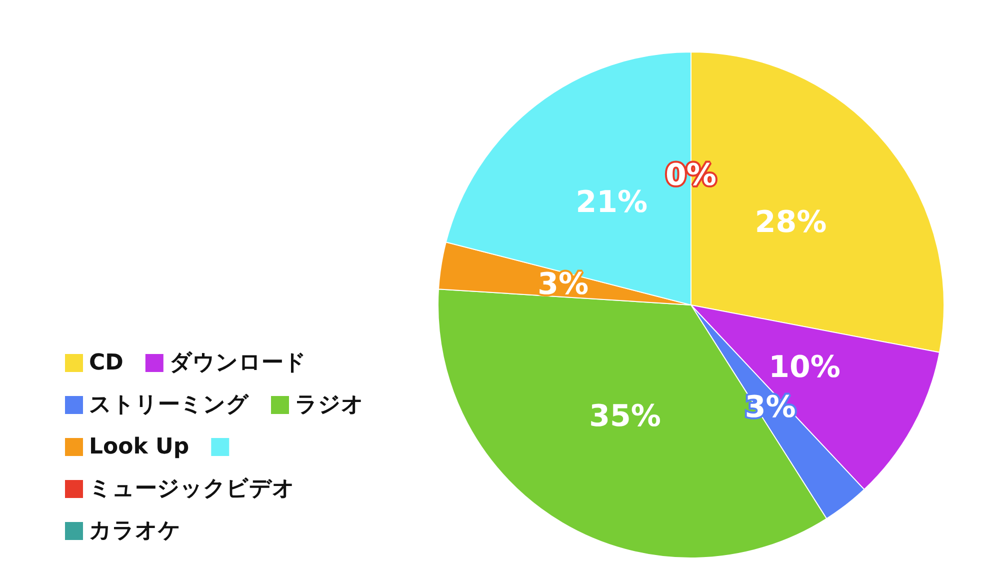 The width and height of the screenshot is (1000, 585). Describe the element at coordinates (237, 363) in the screenshot. I see `legend-label: ダウンロード` at that location.